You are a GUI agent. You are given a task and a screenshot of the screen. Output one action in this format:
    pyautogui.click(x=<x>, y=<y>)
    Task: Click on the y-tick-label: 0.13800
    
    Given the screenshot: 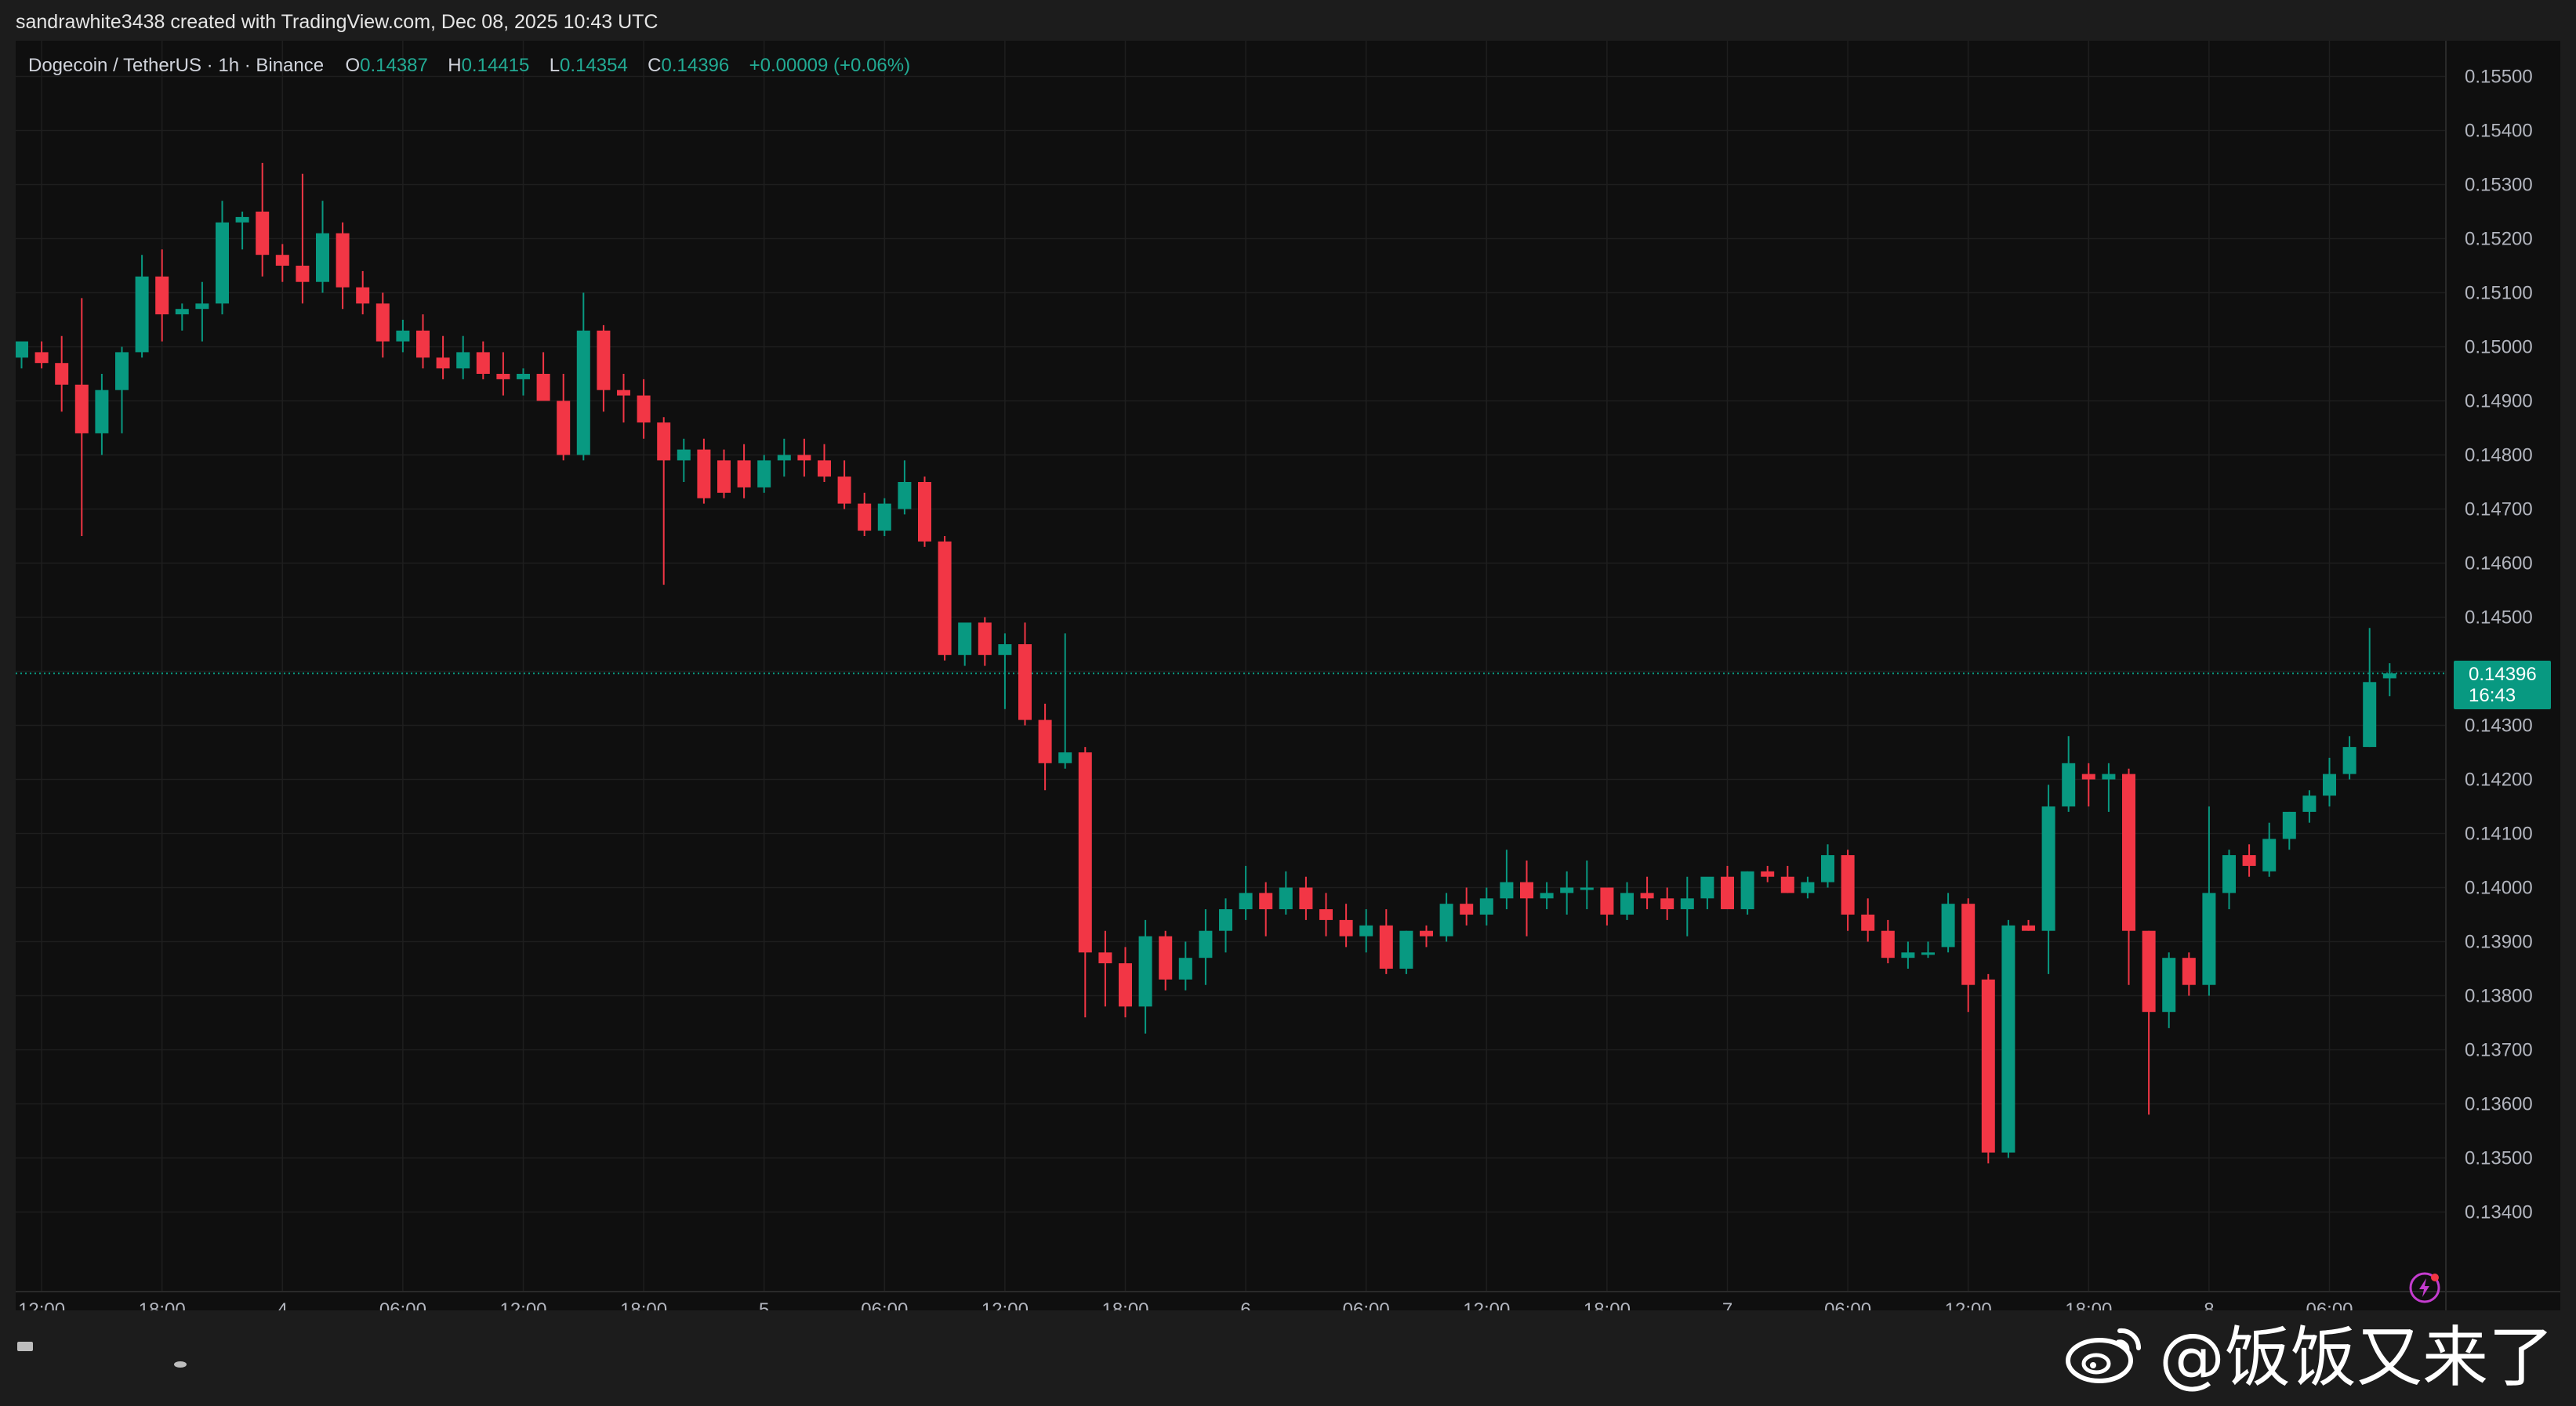 What is the action you would take?
    pyautogui.click(x=2499, y=996)
    